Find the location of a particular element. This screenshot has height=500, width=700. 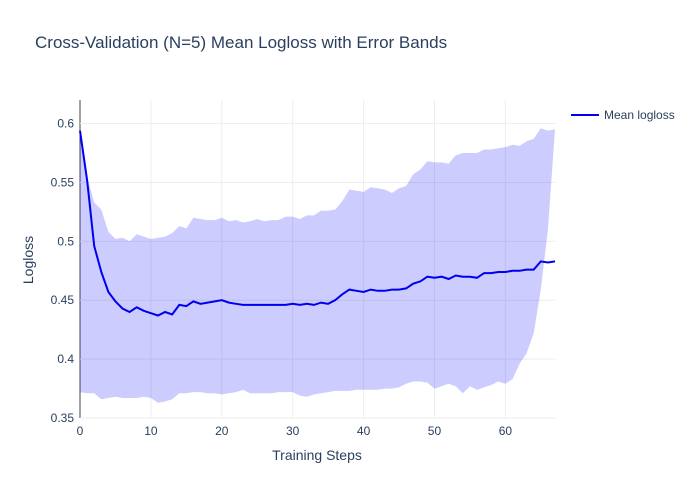

x-tick-label: 50 is located at coordinates (435, 431).